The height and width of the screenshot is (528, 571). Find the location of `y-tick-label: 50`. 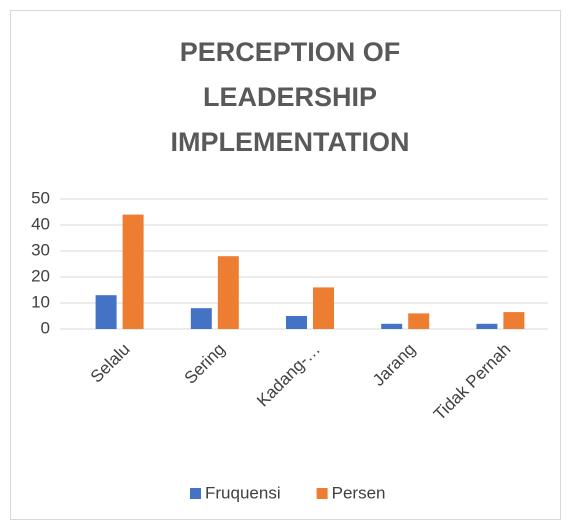

y-tick-label: 50 is located at coordinates (40, 197).